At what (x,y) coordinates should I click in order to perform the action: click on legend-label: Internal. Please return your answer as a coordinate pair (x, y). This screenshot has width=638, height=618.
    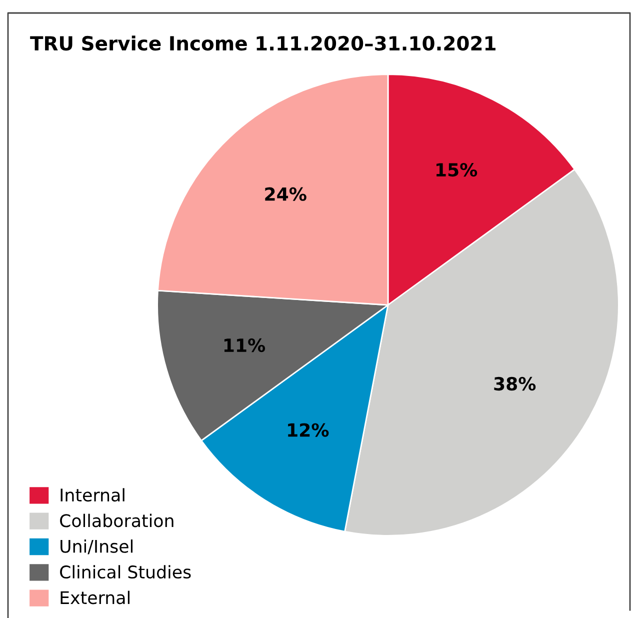
    Looking at the image, I should click on (92, 495).